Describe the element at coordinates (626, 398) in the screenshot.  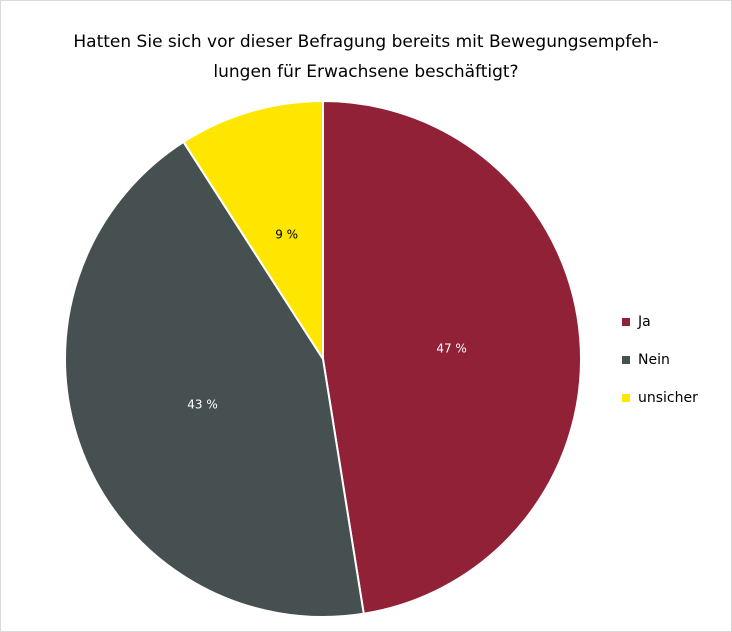
I see `legend-swatch-unsicher` at that location.